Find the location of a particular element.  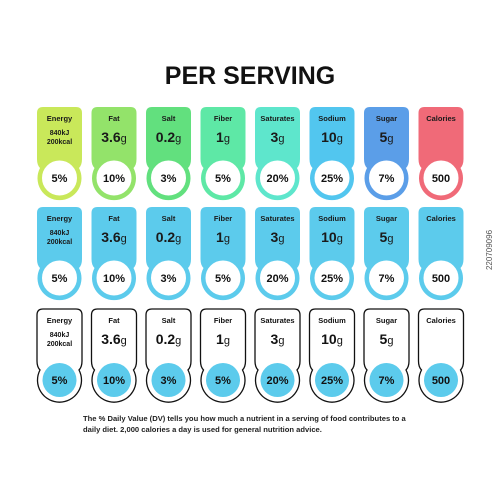

daily-value: 25% is located at coordinates (332, 179).